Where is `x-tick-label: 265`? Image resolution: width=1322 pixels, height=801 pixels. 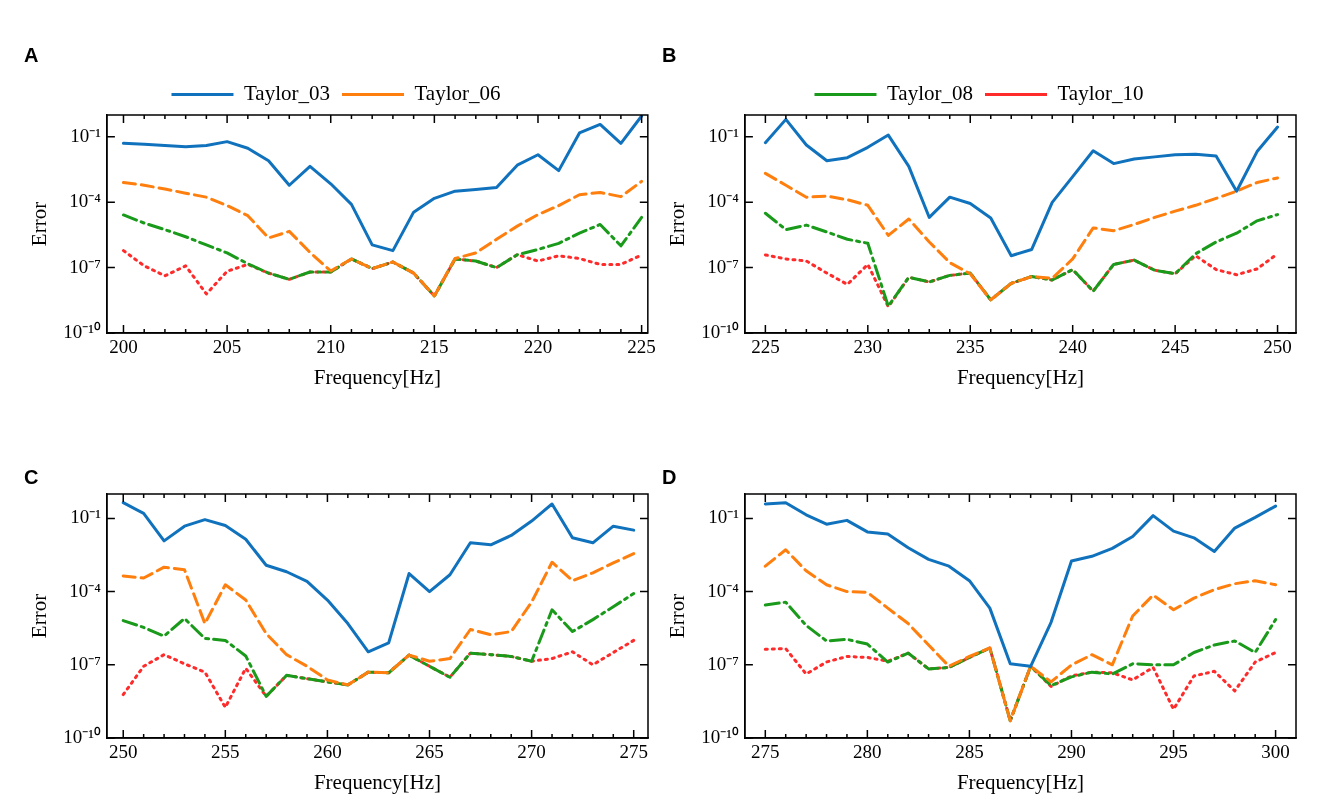 x-tick-label: 265 is located at coordinates (429, 752).